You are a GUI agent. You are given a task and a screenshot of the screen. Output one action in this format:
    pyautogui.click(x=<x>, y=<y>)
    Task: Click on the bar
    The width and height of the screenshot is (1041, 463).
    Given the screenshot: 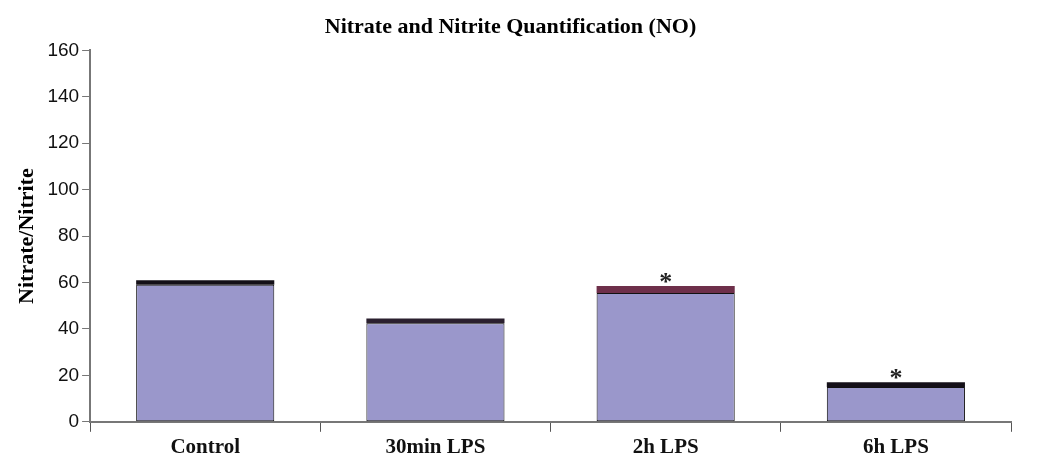 What is the action you would take?
    pyautogui.click(x=665, y=289)
    